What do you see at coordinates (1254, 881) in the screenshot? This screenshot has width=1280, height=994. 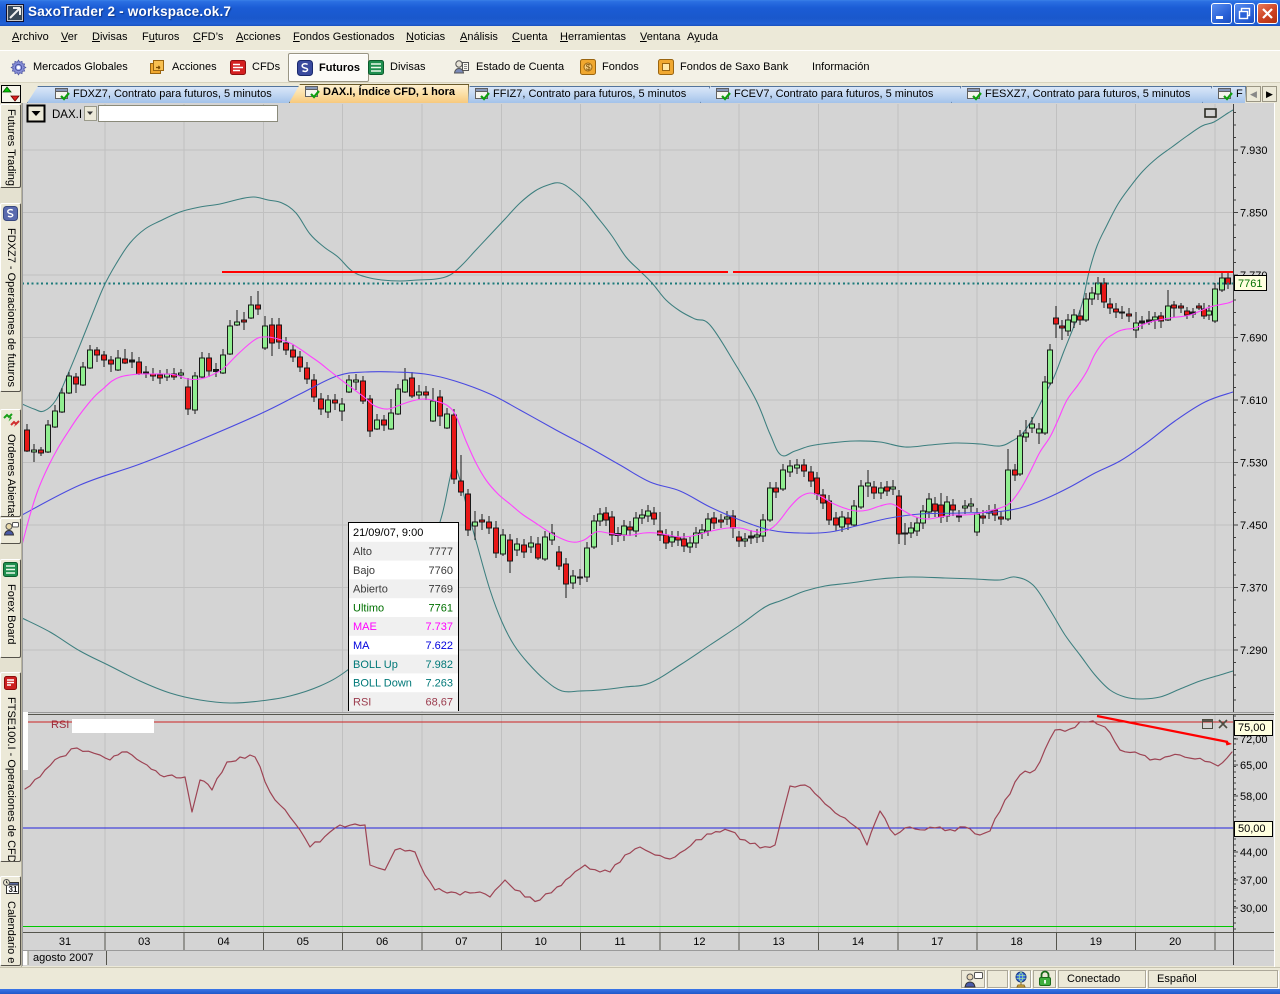 I see `svg-text: 37,00` at bounding box center [1254, 881].